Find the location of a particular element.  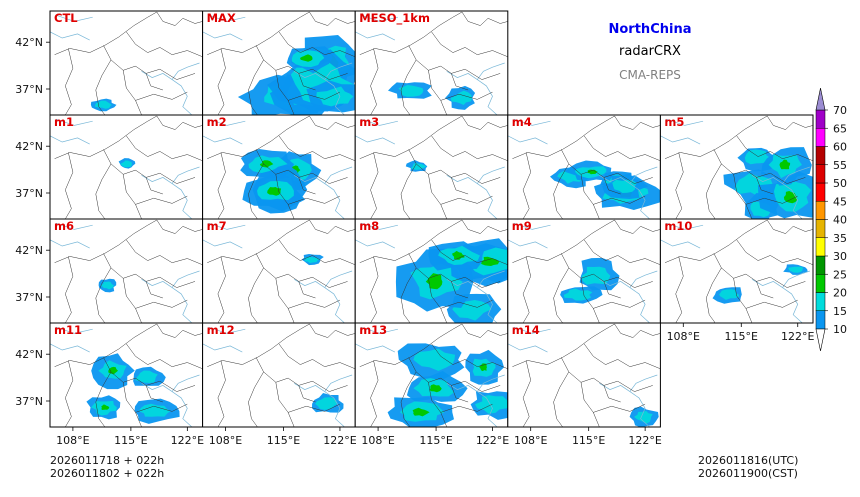

echo-20dbz is located at coordinates (105, 407).